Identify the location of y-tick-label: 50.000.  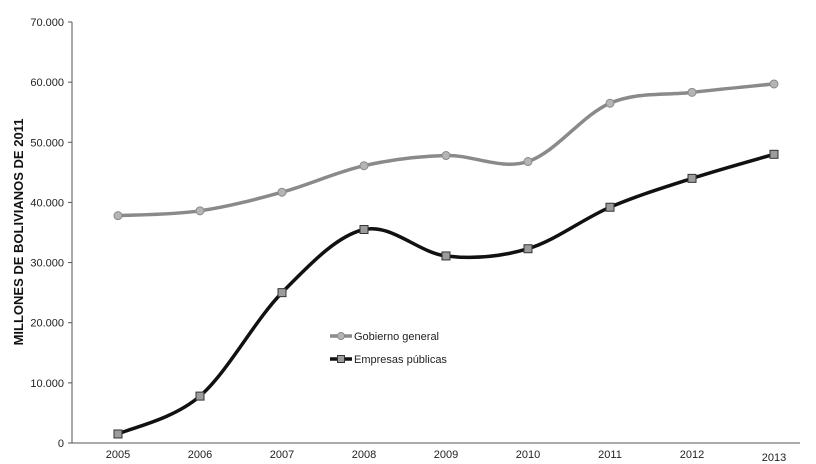
(47, 143).